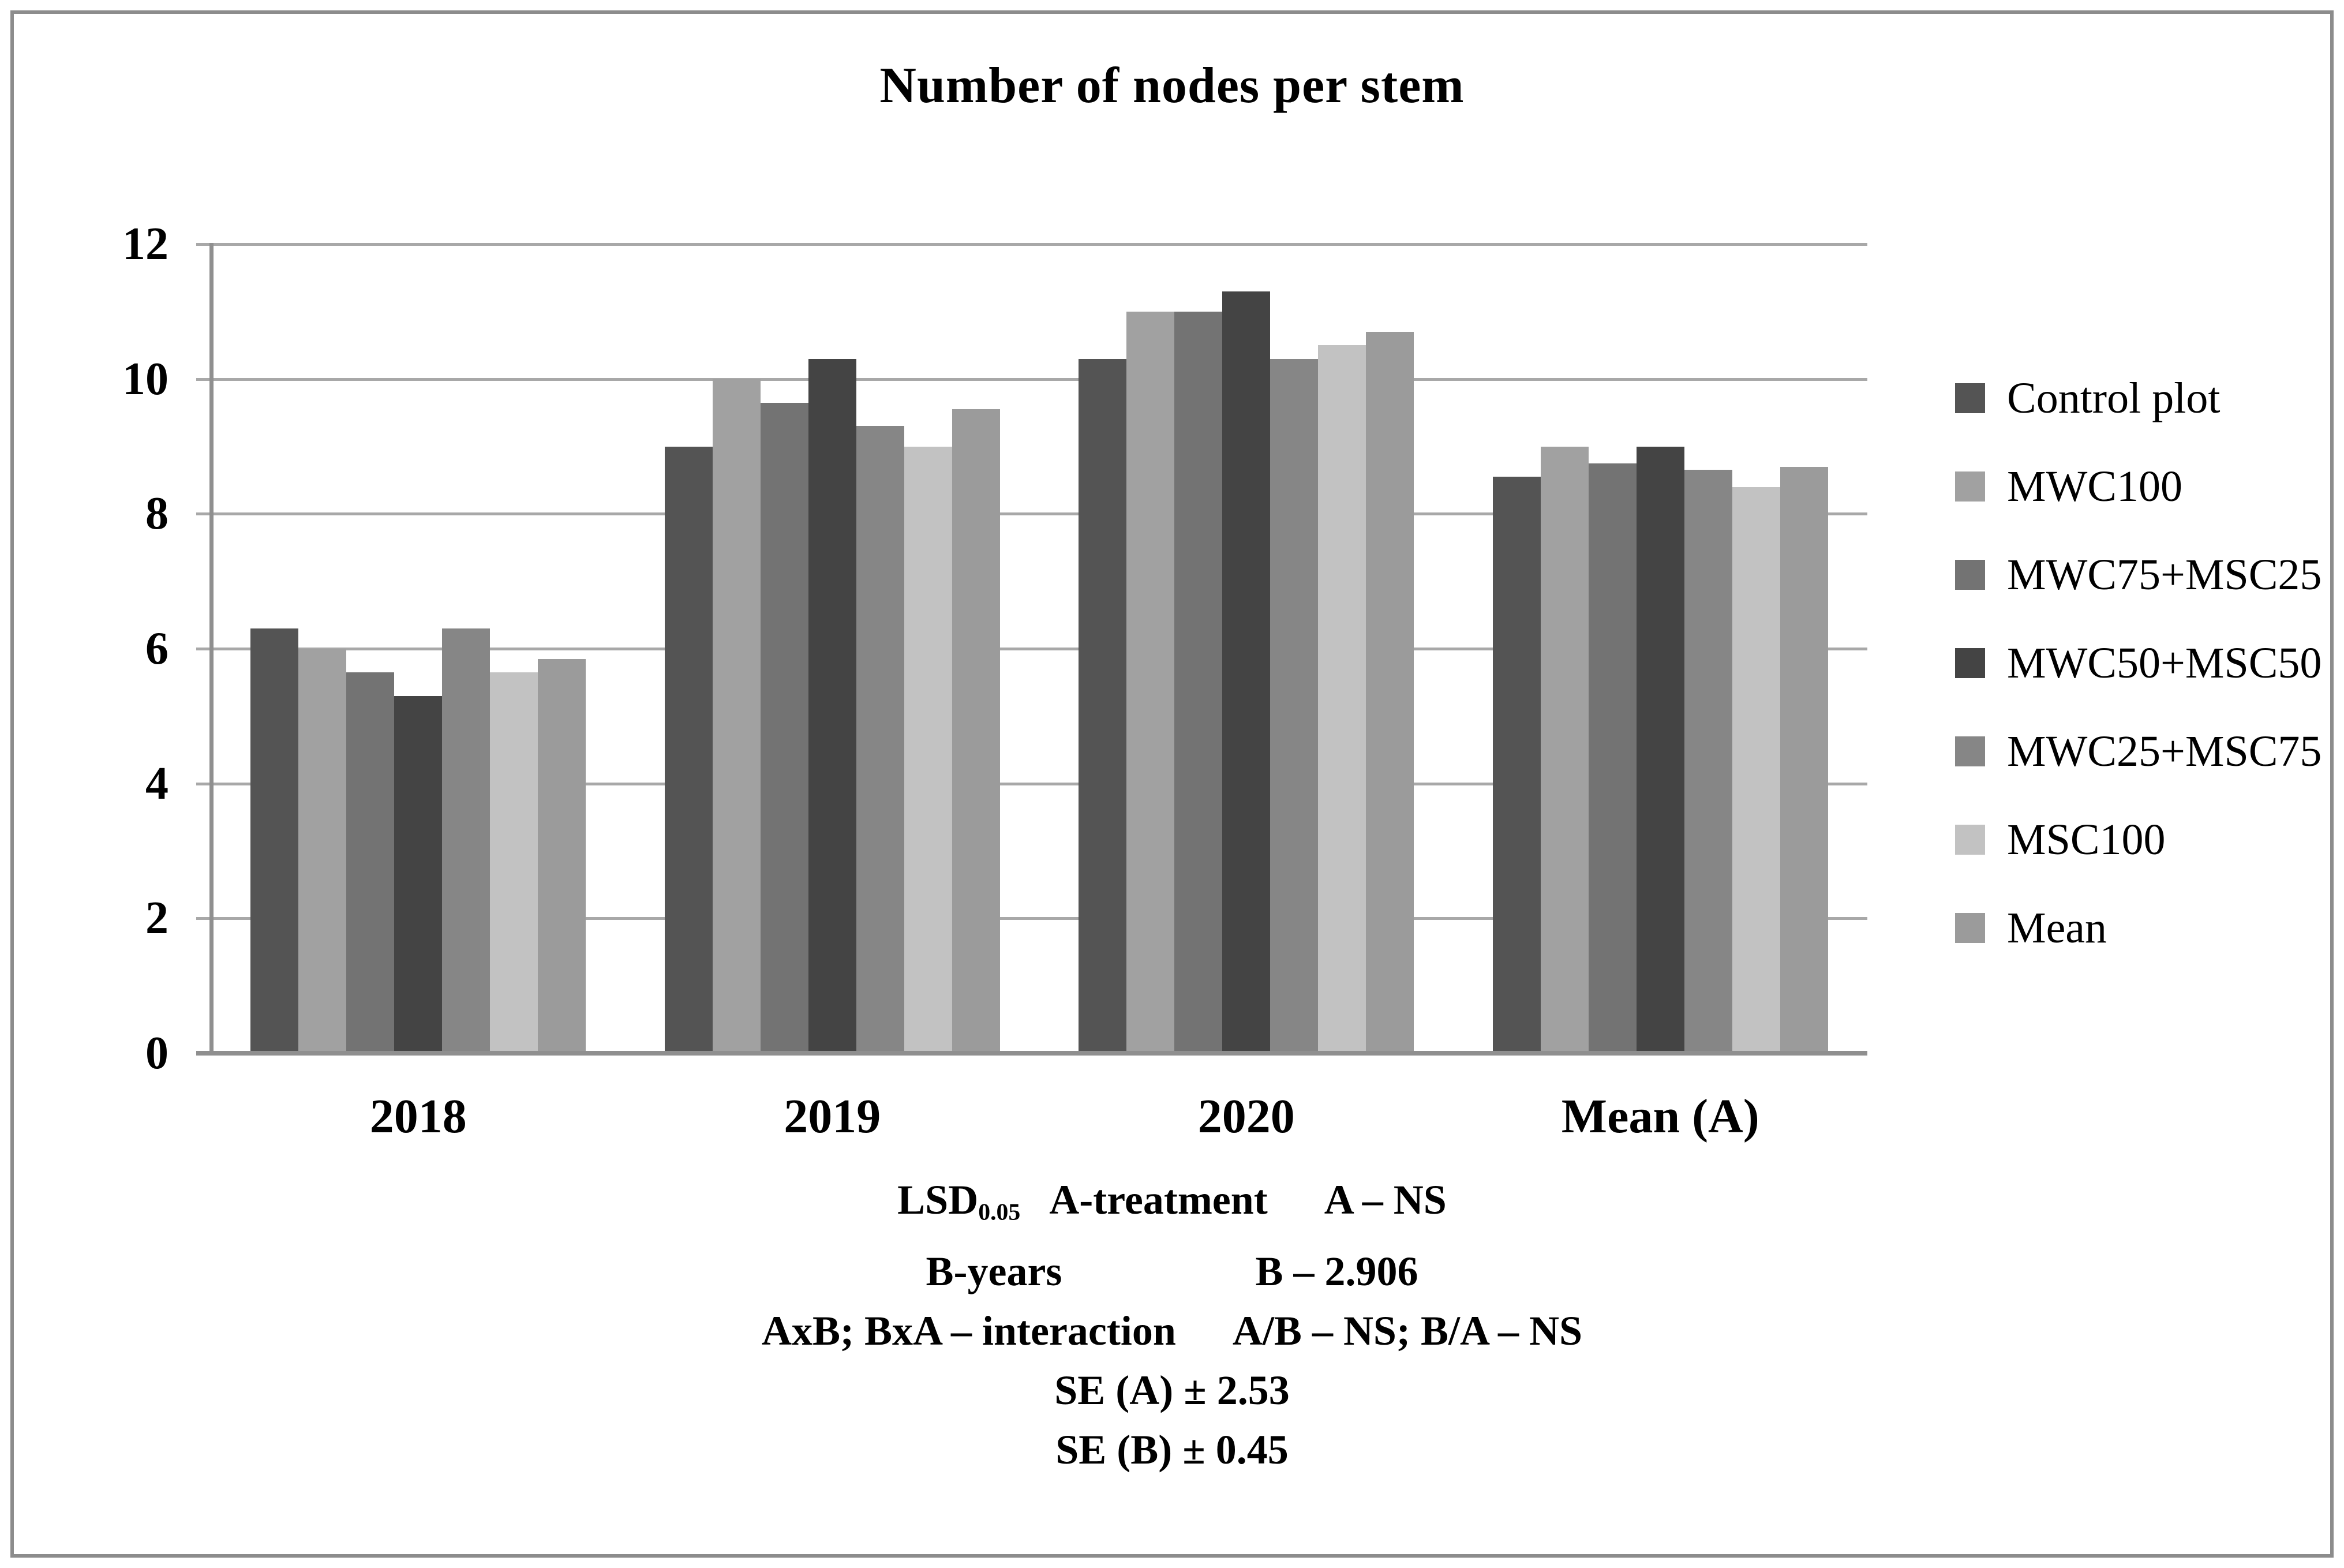 This screenshot has height=1568, width=2344. What do you see at coordinates (2138, 928) in the screenshot?
I see `legend-item: Mean` at bounding box center [2138, 928].